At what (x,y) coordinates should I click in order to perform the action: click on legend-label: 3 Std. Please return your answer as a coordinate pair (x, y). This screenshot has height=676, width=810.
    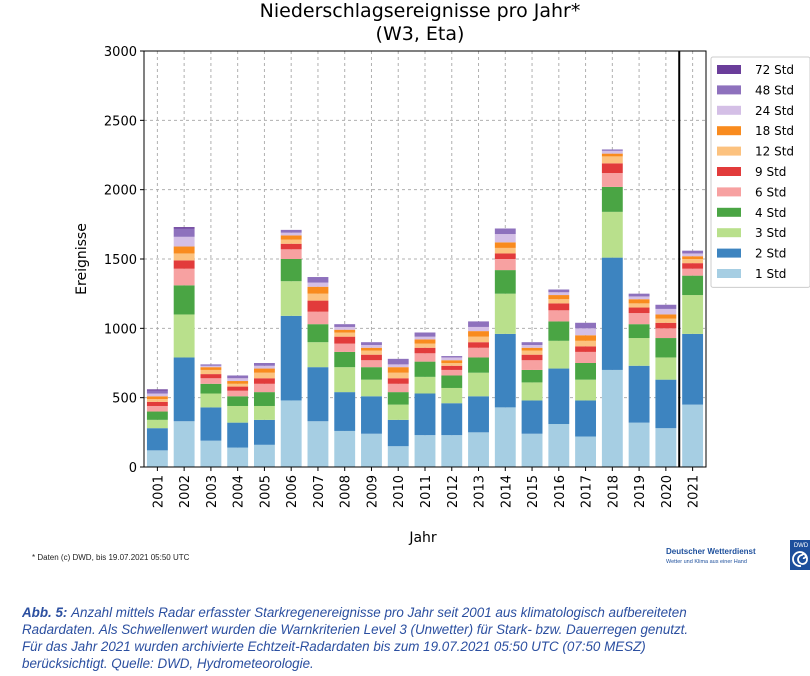
    Looking at the image, I should click on (770, 233).